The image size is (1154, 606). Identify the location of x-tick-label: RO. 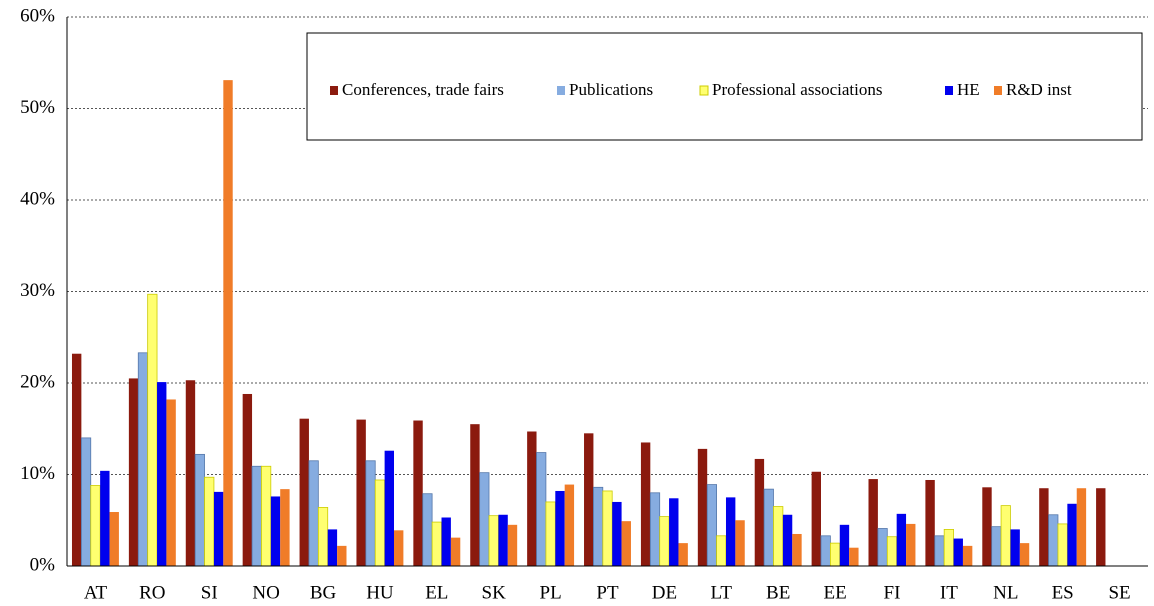
(152, 592).